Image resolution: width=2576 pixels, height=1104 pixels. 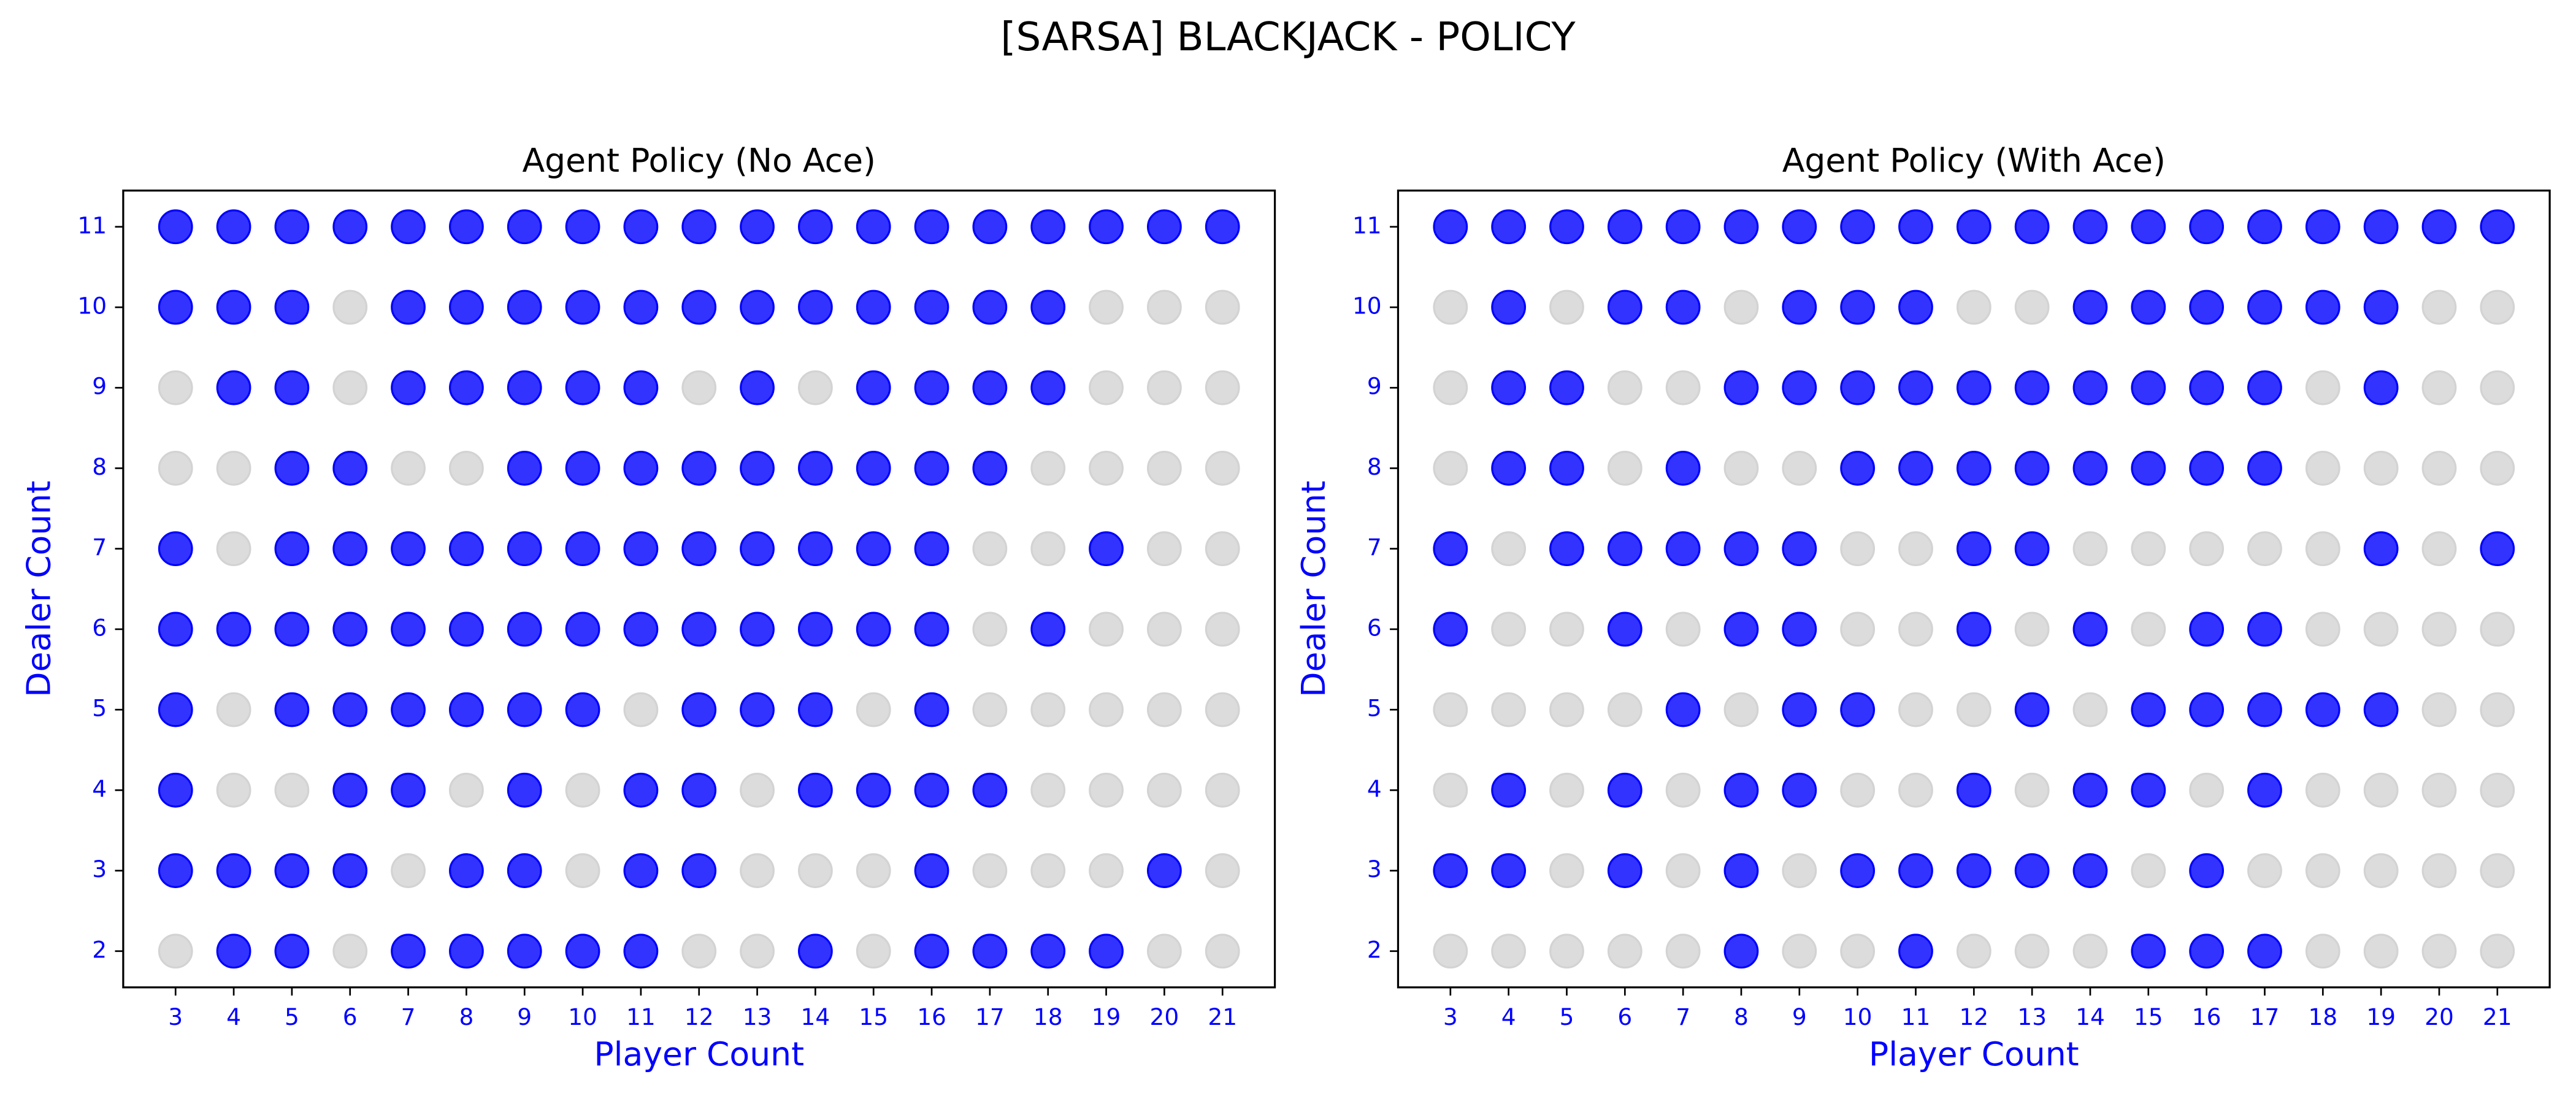 I want to click on y-tick-label: 6, so click(x=99, y=627).